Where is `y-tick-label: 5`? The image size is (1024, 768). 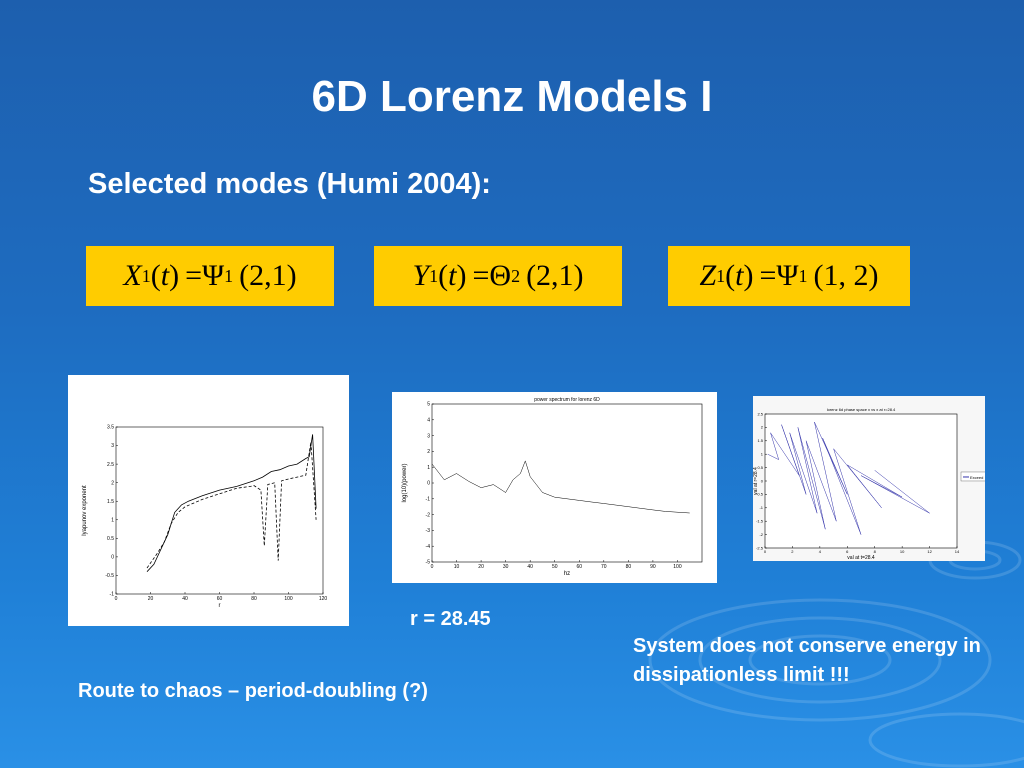 y-tick-label: 5 is located at coordinates (428, 405).